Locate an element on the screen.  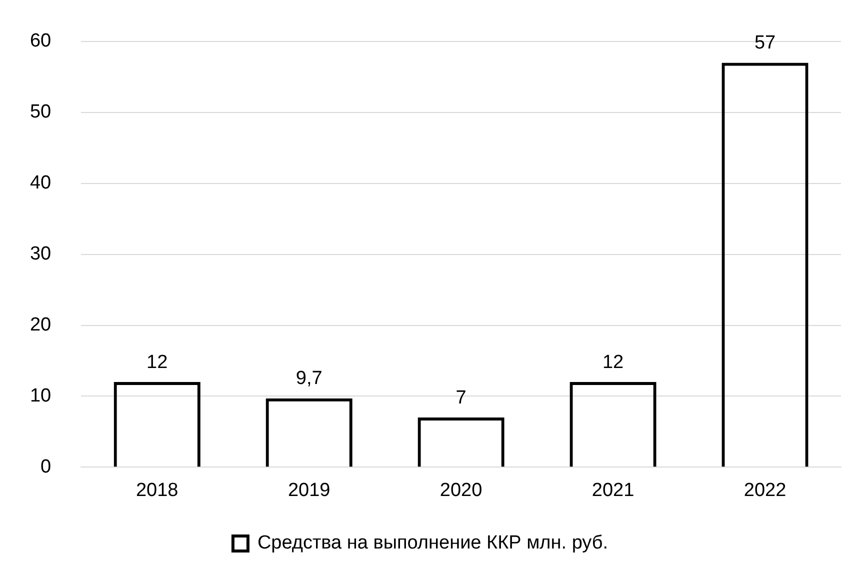
y-tick-label: 50 is located at coordinates (41, 112).